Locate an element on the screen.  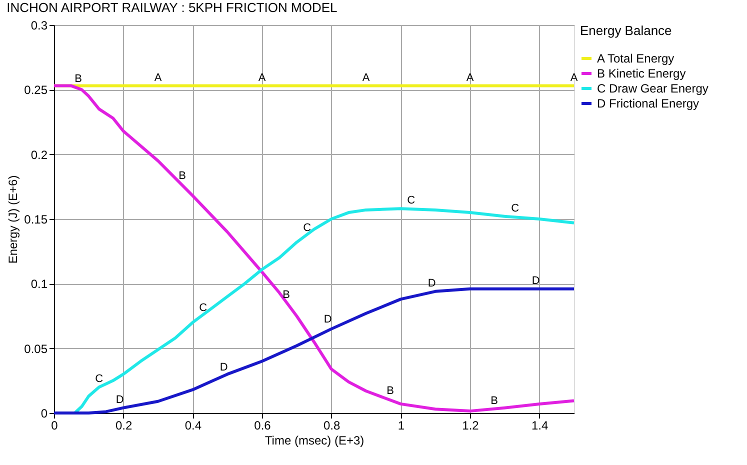
legend-label: D Frictional Energy is located at coordinates (648, 103).